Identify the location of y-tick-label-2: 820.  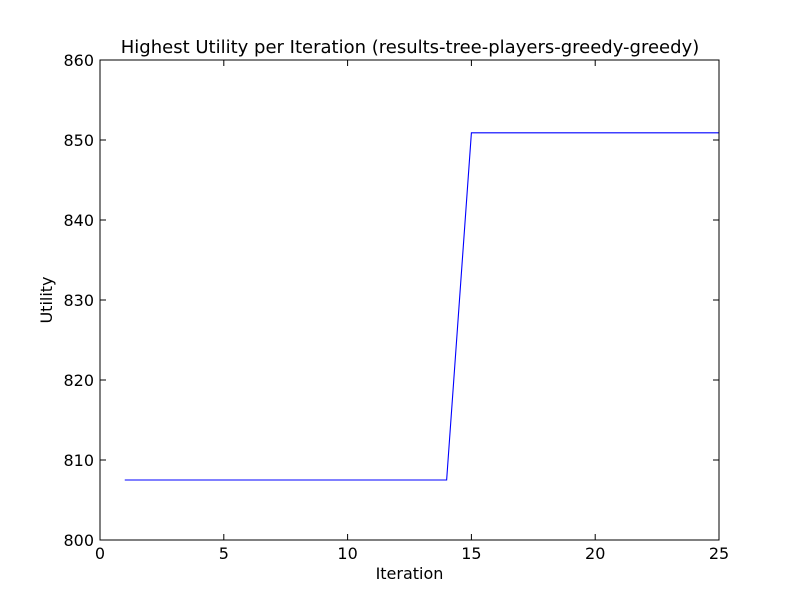
(78, 380).